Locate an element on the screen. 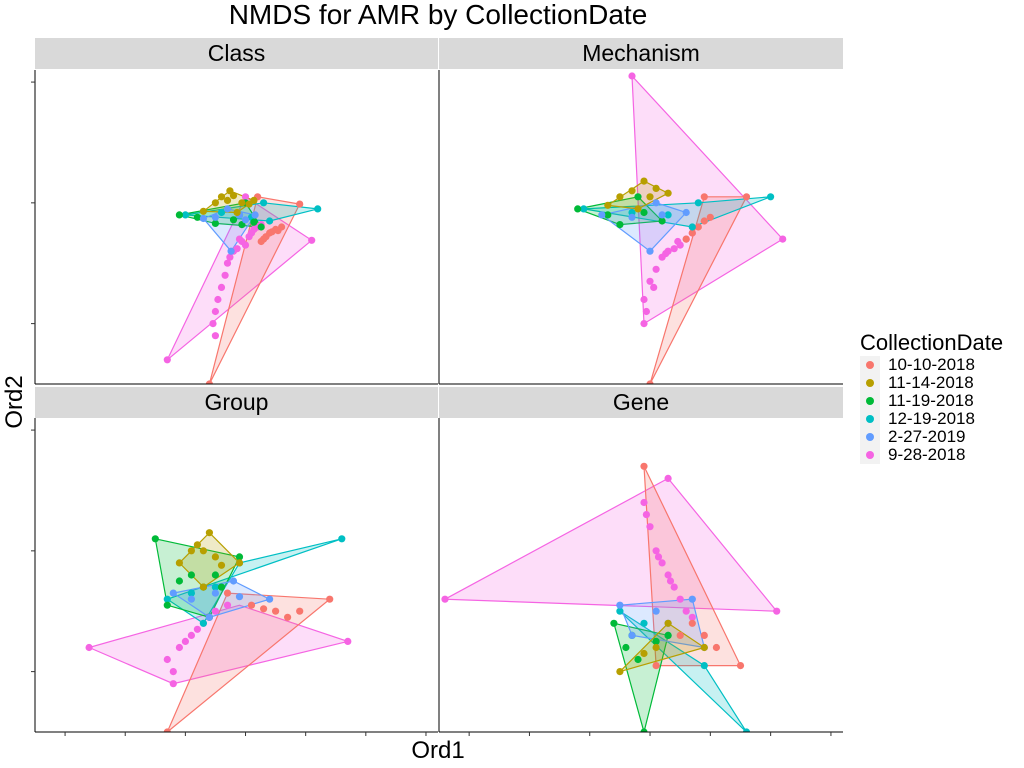 This screenshot has height=768, width=1024. facet-strip-label: Mechanism is located at coordinates (641, 53).